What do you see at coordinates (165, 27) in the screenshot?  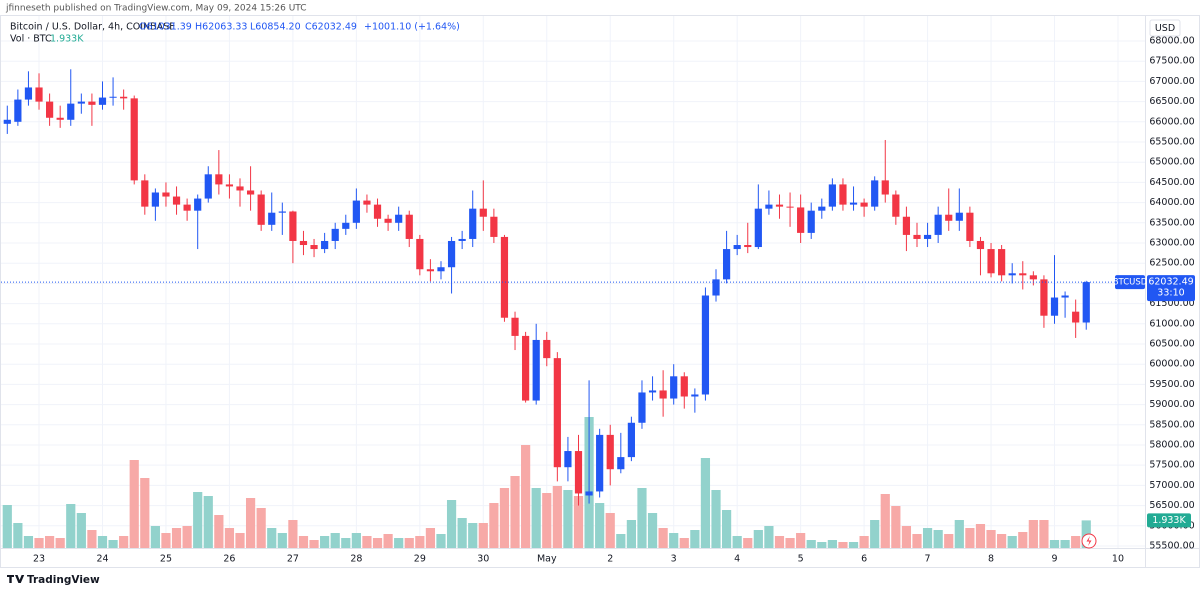 I see `ohlc-open: O61031.39` at bounding box center [165, 27].